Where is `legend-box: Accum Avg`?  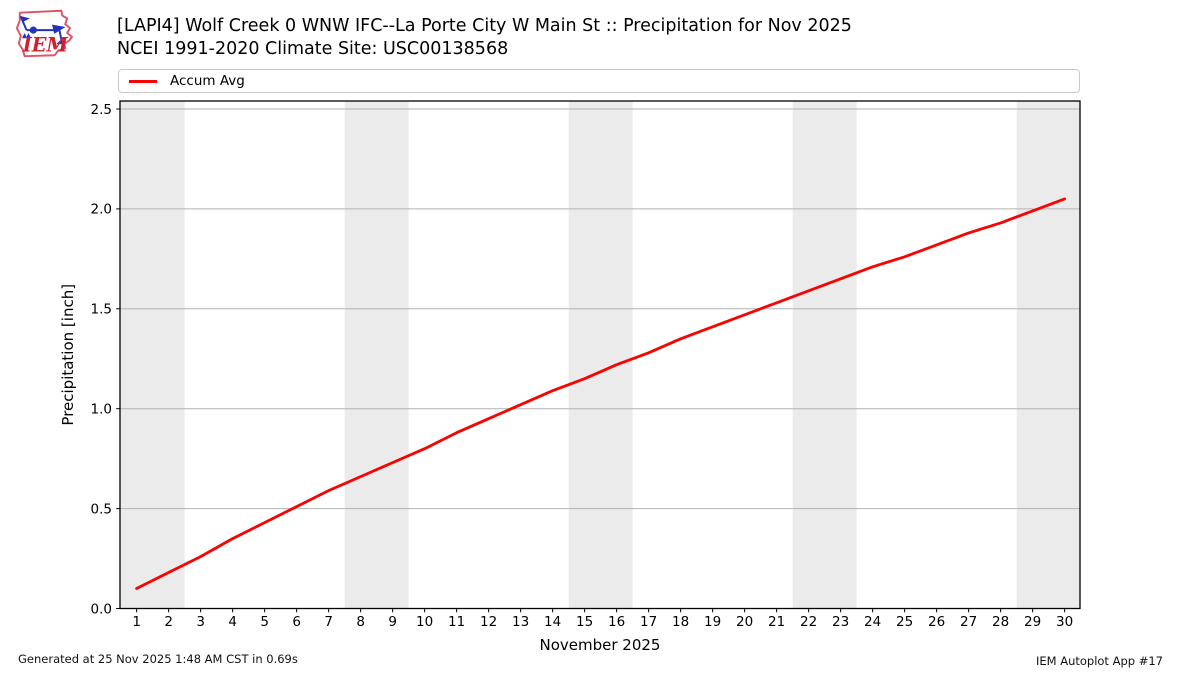
legend-box: Accum Avg is located at coordinates (599, 81).